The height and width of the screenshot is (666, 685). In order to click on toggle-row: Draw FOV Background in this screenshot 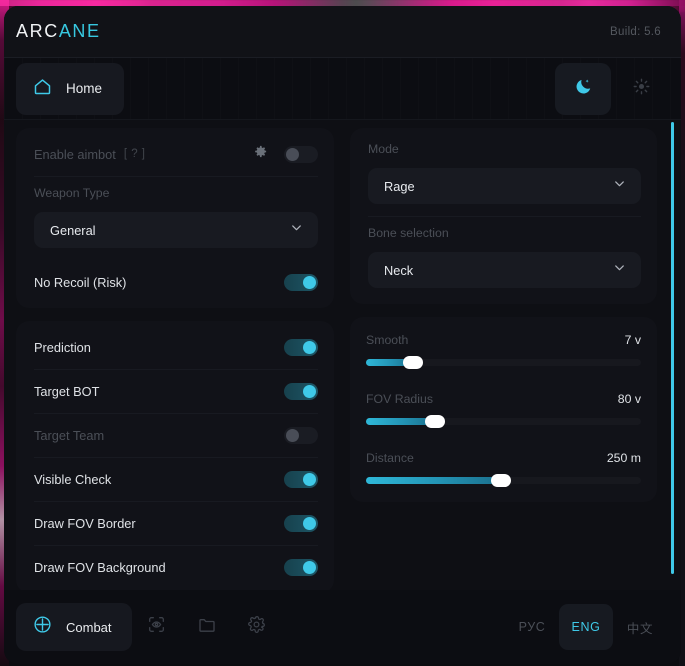, I will do `click(175, 567)`.